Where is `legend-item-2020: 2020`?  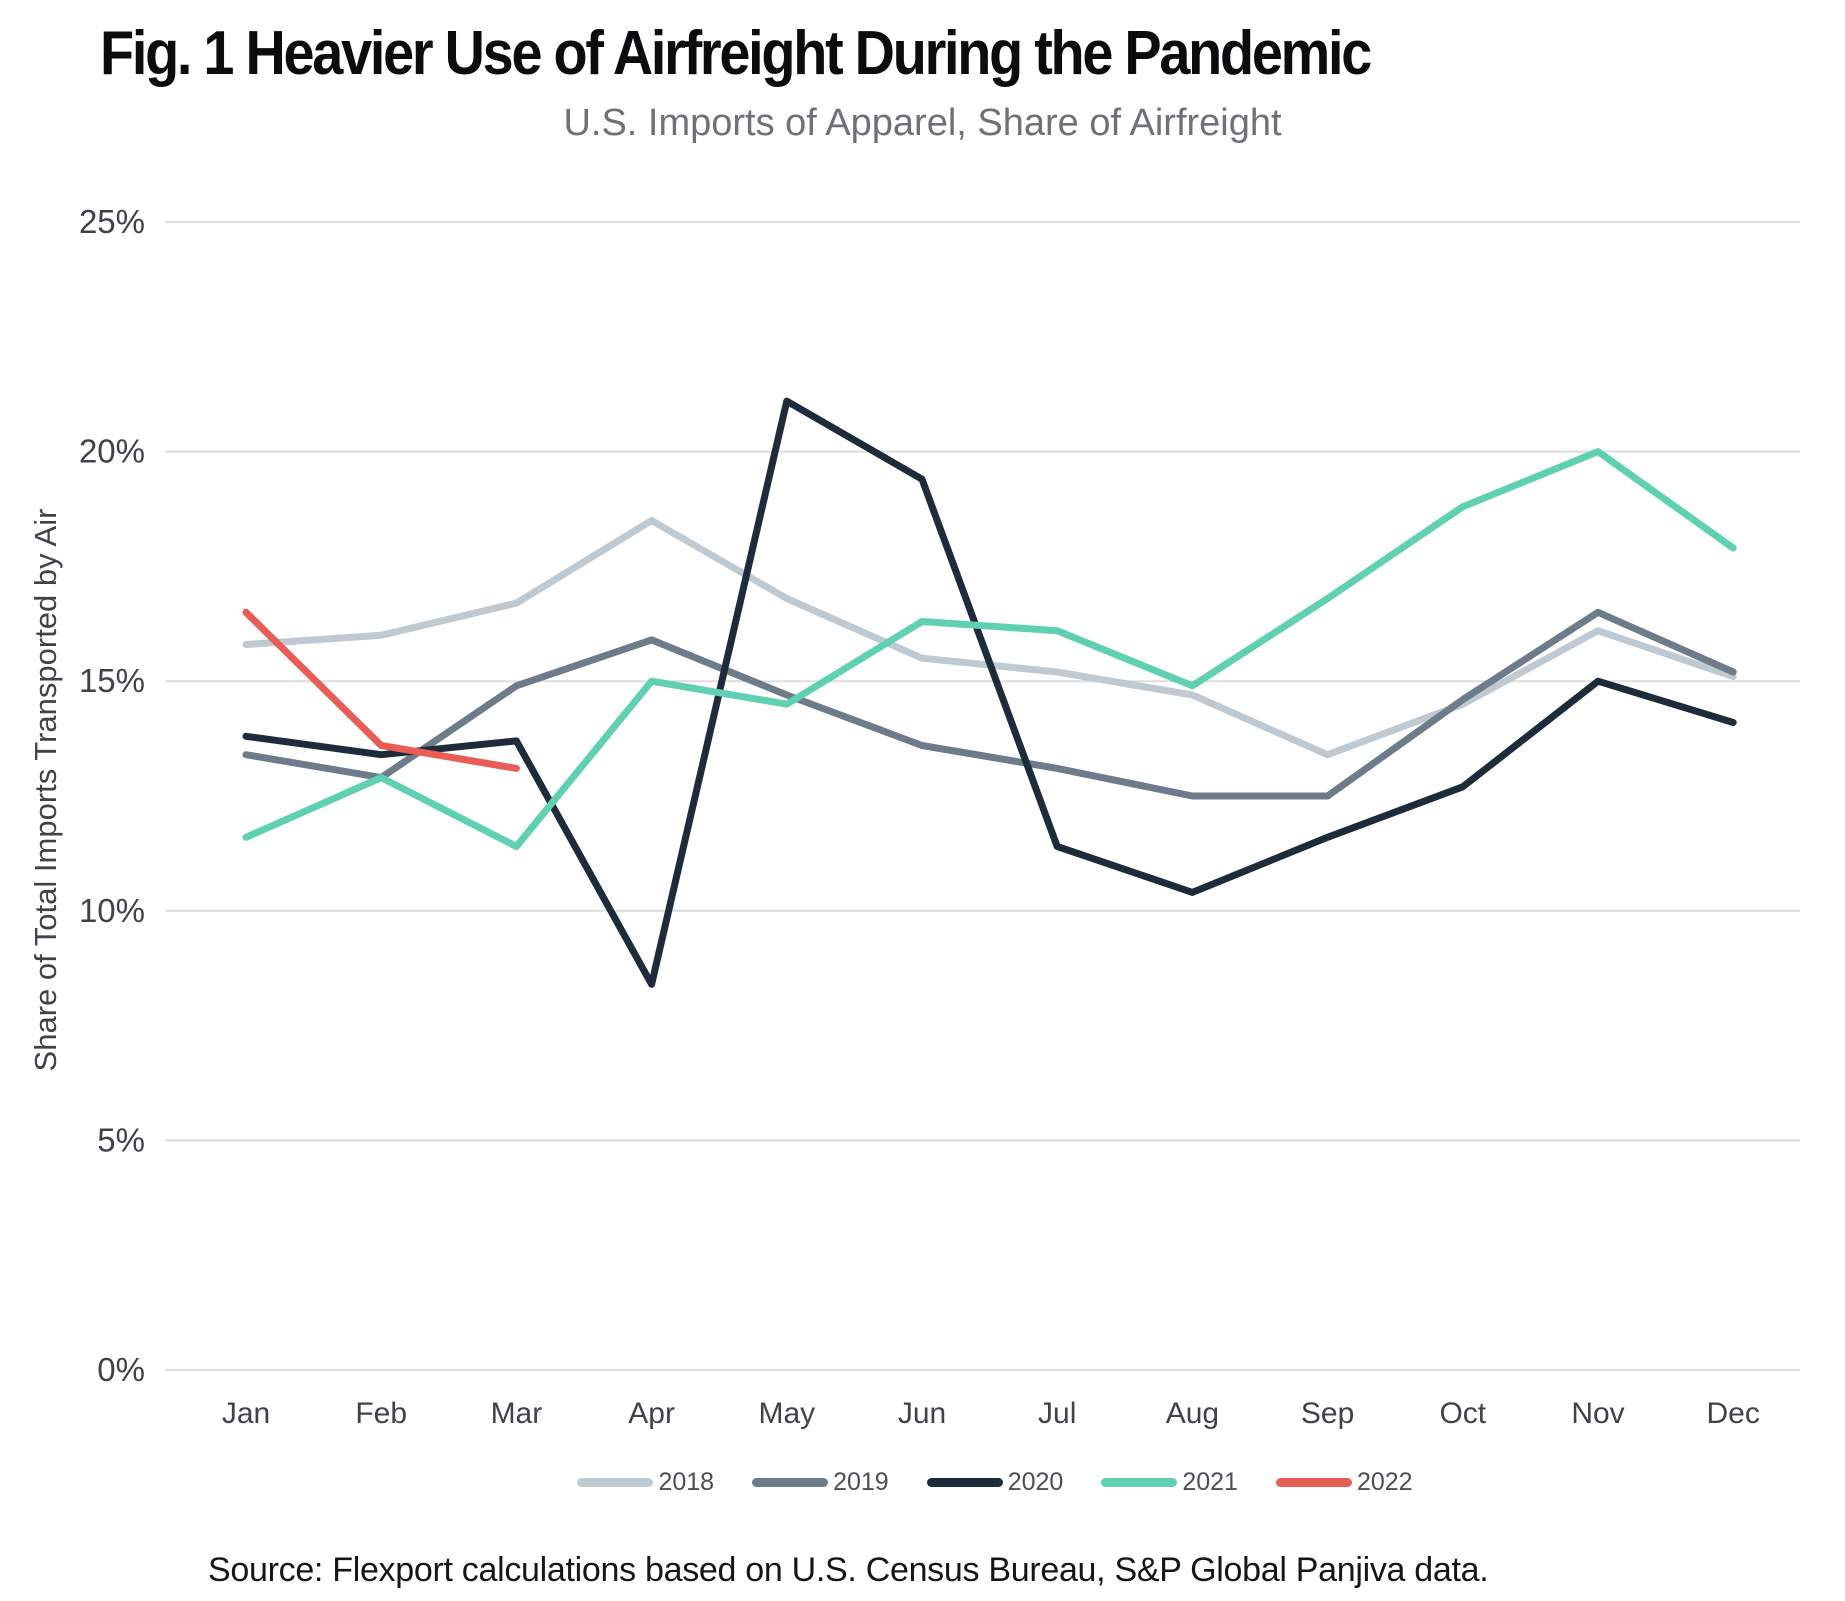 legend-item-2020: 2020 is located at coordinates (995, 1482).